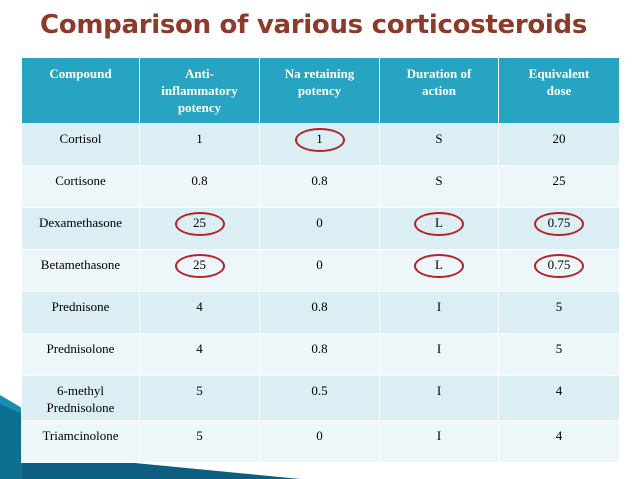  What do you see at coordinates (80, 407) in the screenshot?
I see `compound-line: Prednisolone` at bounding box center [80, 407].